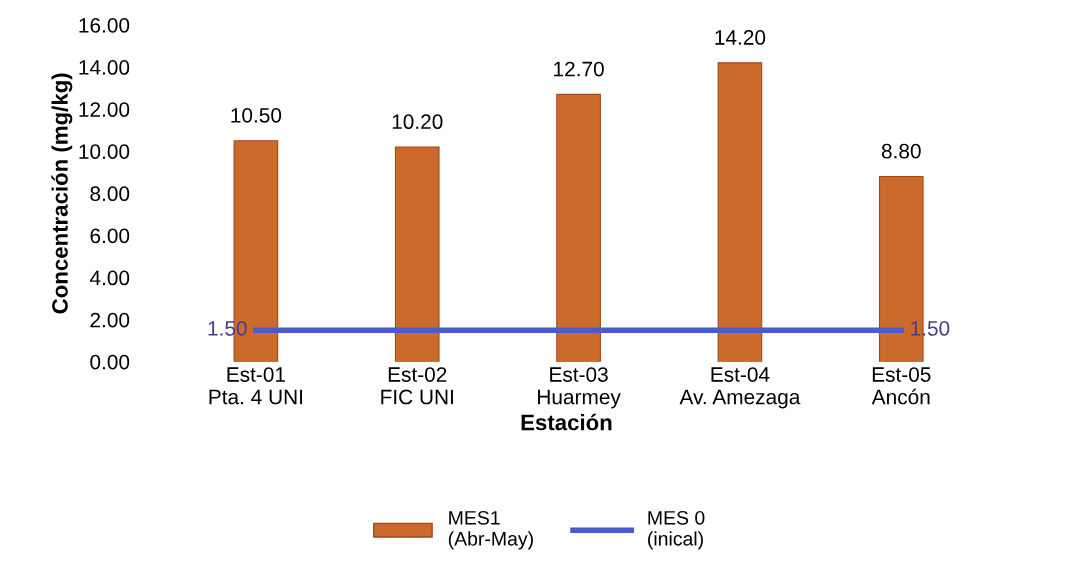 This screenshot has height=567, width=1079. Describe the element at coordinates (104, 67) in the screenshot. I see `y-tick-label: 14.00` at that location.